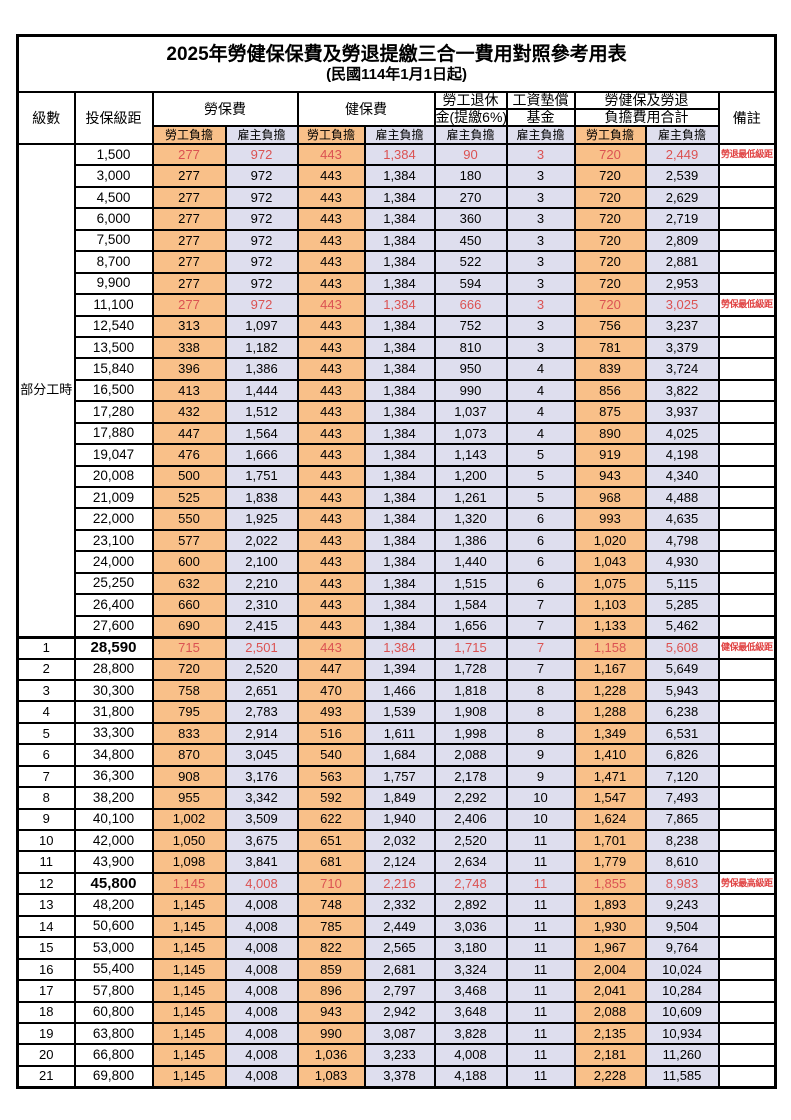 The height and width of the screenshot is (1120, 791). Describe the element at coordinates (189, 390) in the screenshot. I see `labor-employee-fee: 413` at that location.